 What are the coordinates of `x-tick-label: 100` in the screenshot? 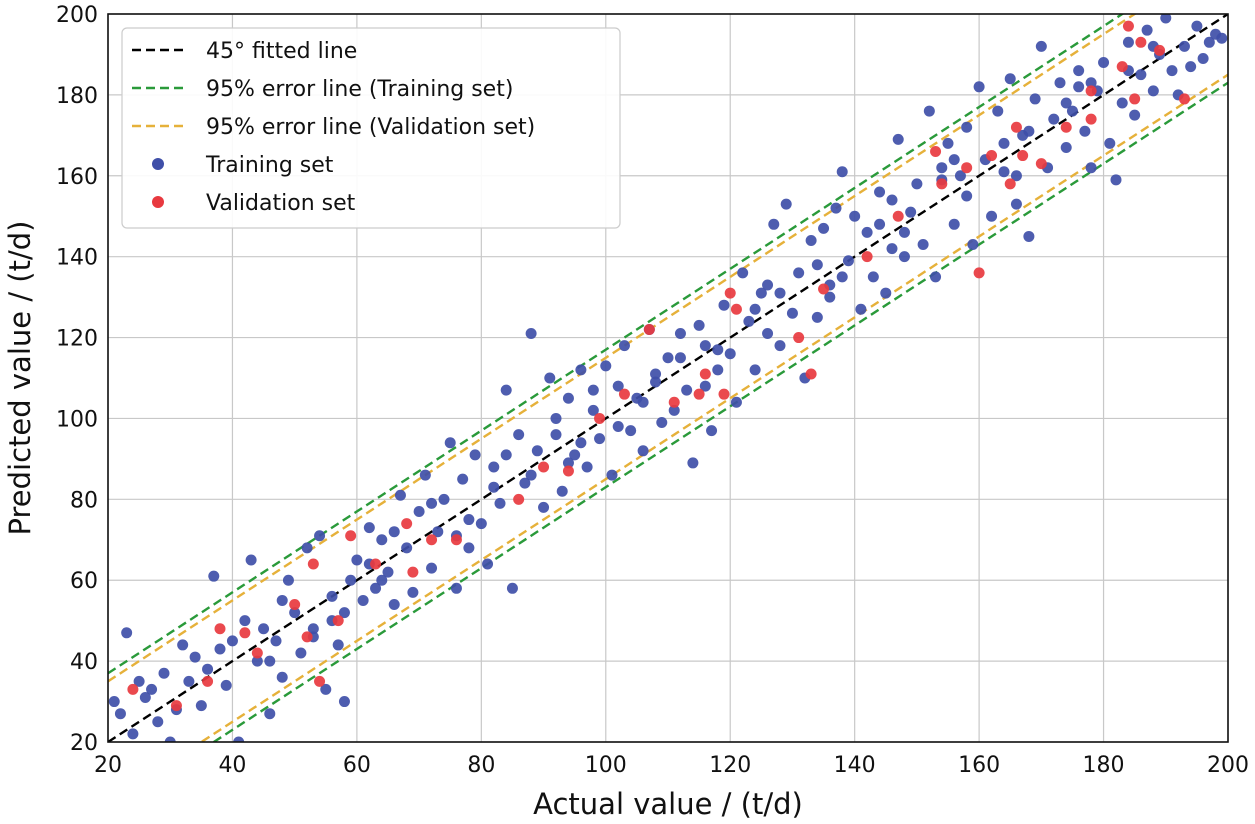 It's located at (606, 765).